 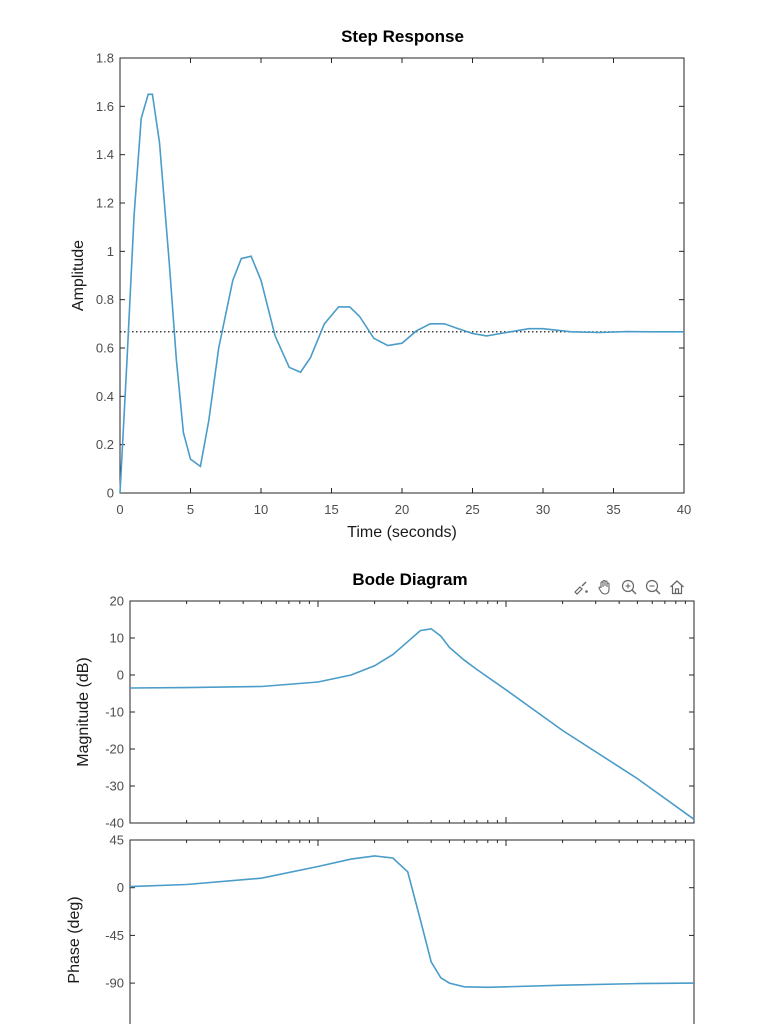 What do you see at coordinates (472, 509) in the screenshot?
I see `x-tick-label: 25` at bounding box center [472, 509].